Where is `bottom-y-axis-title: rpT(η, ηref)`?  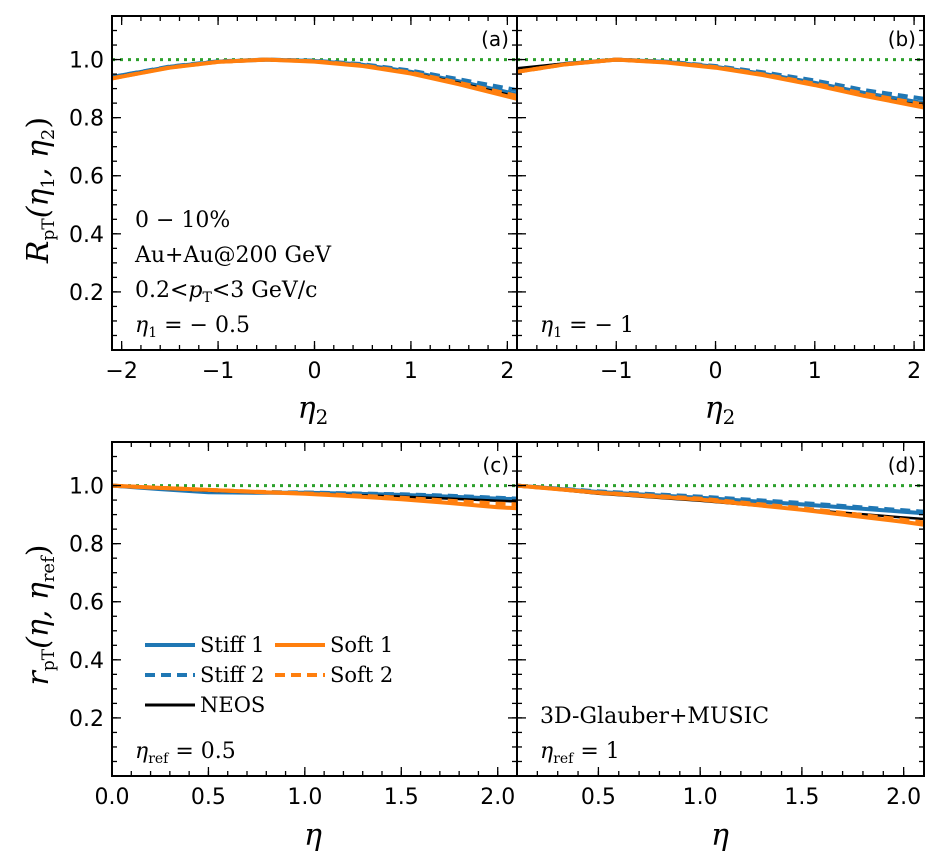 bottom-y-axis-title: rpT(η, ηref) is located at coordinates (40, 615).